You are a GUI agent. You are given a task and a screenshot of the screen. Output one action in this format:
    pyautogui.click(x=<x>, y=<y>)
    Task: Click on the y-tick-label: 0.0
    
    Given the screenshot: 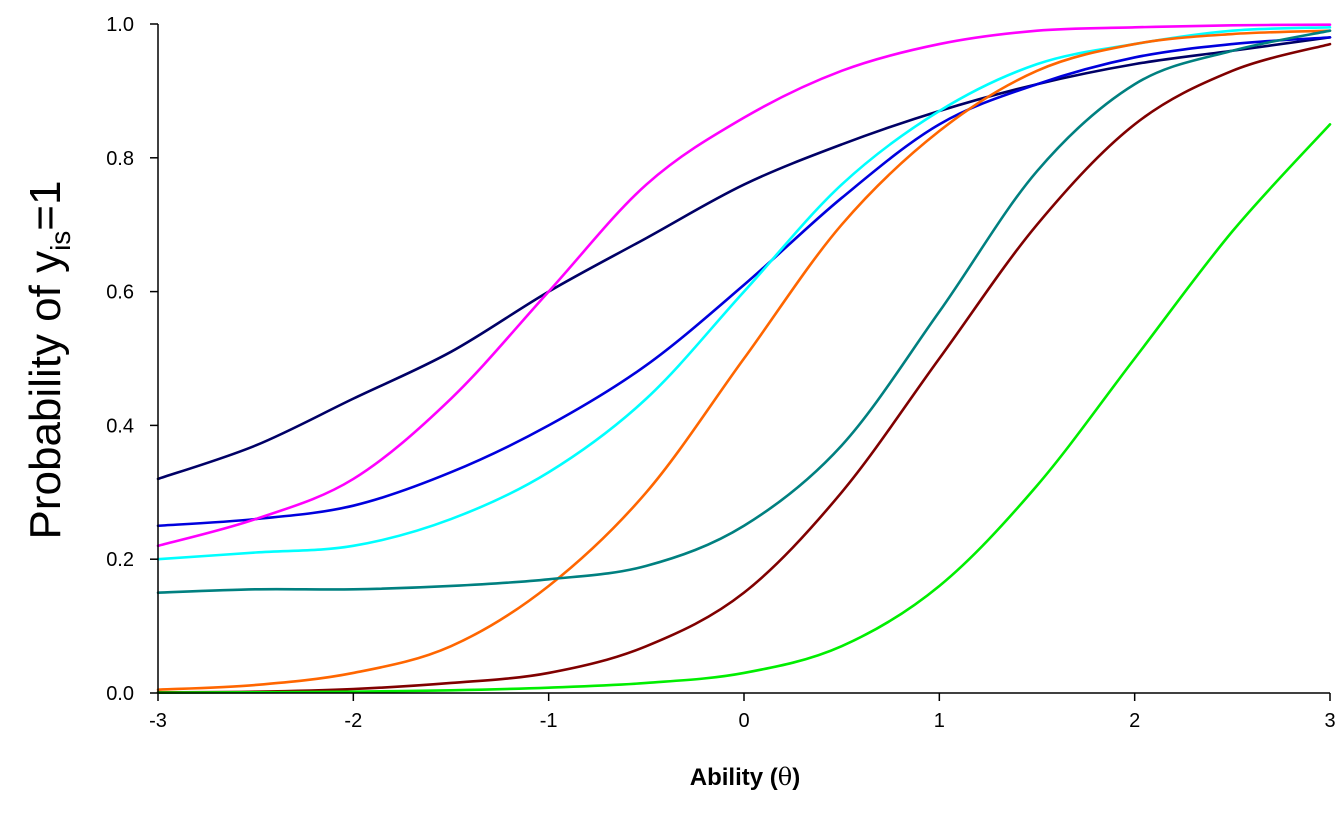 What is the action you would take?
    pyautogui.click(x=120, y=694)
    